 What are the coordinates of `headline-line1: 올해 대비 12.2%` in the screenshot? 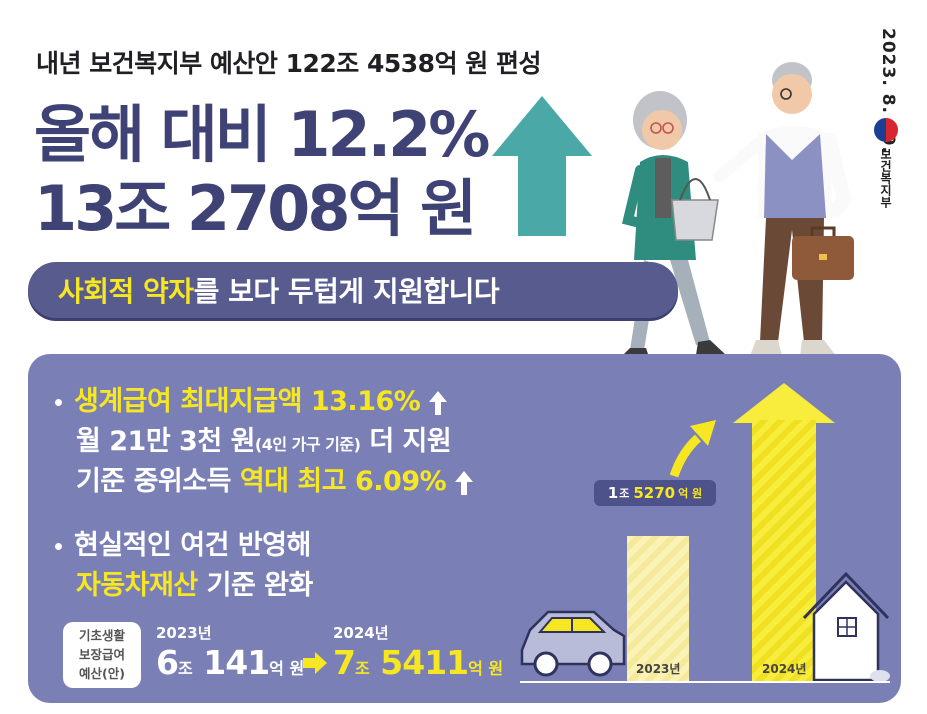 It's located at (262, 134).